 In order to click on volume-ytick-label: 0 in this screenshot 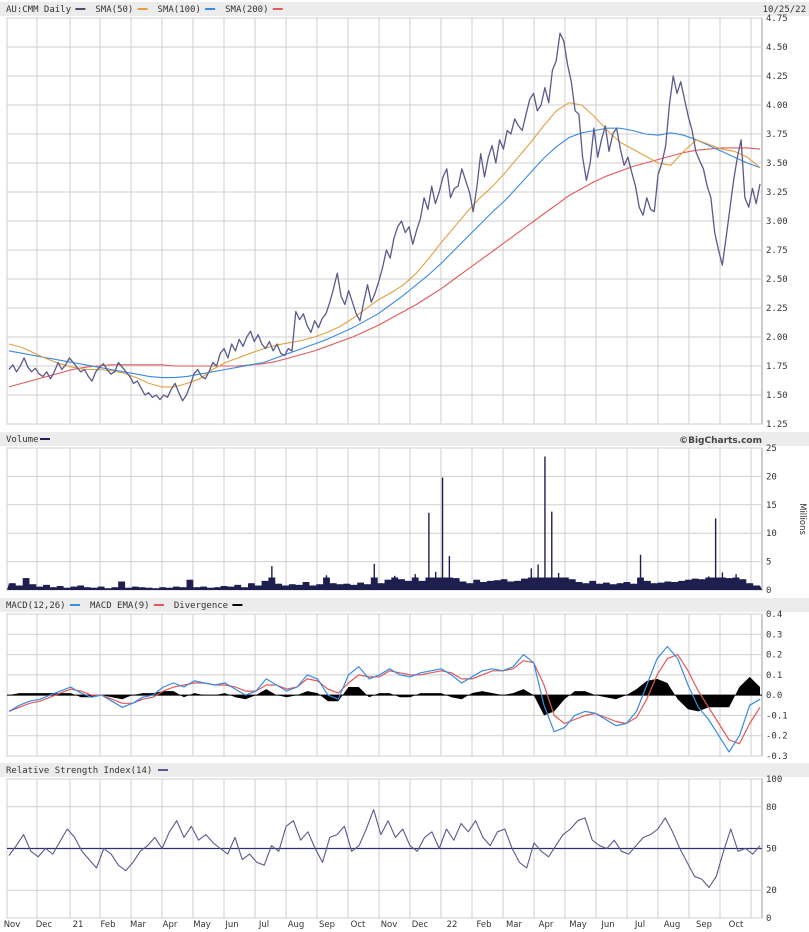, I will do `click(768, 591)`.